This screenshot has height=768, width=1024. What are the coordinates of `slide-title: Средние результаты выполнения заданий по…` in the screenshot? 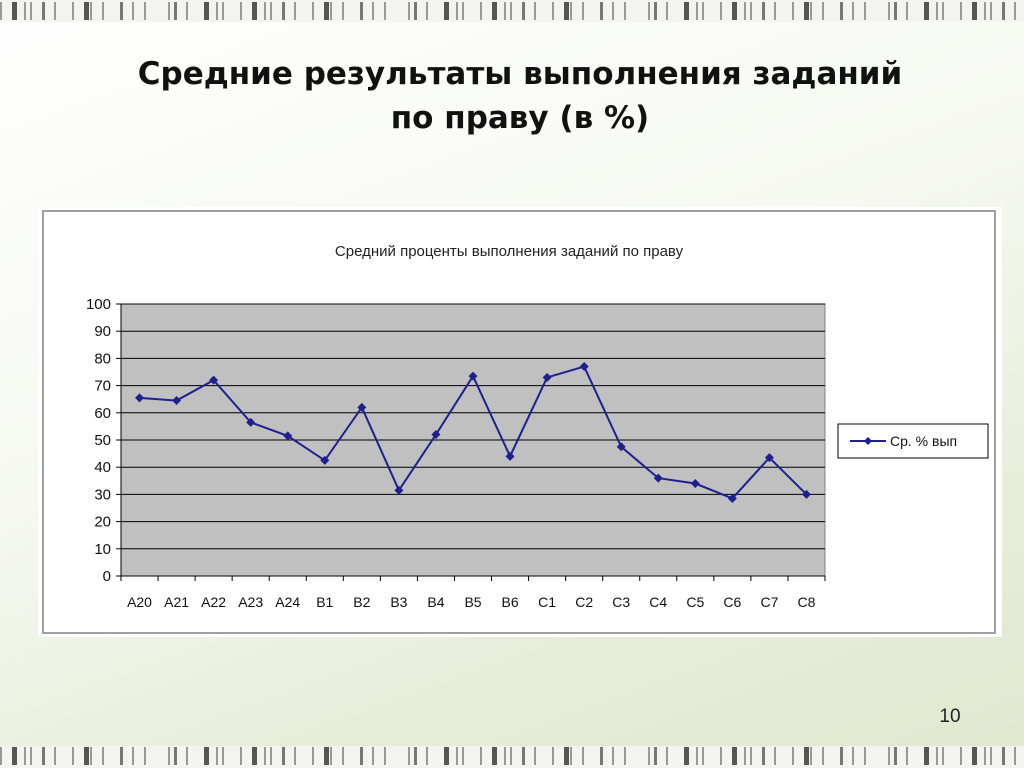 It's located at (520, 96).